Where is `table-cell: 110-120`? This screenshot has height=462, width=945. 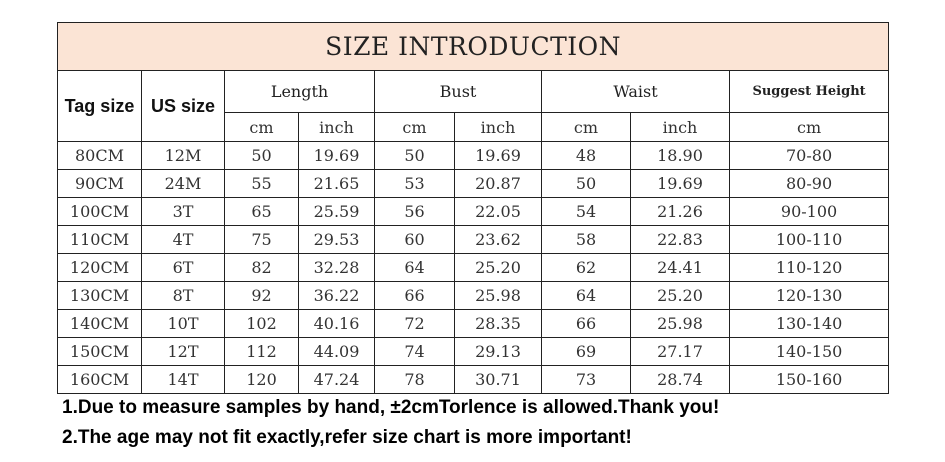 table-cell: 110-120 is located at coordinates (809, 267).